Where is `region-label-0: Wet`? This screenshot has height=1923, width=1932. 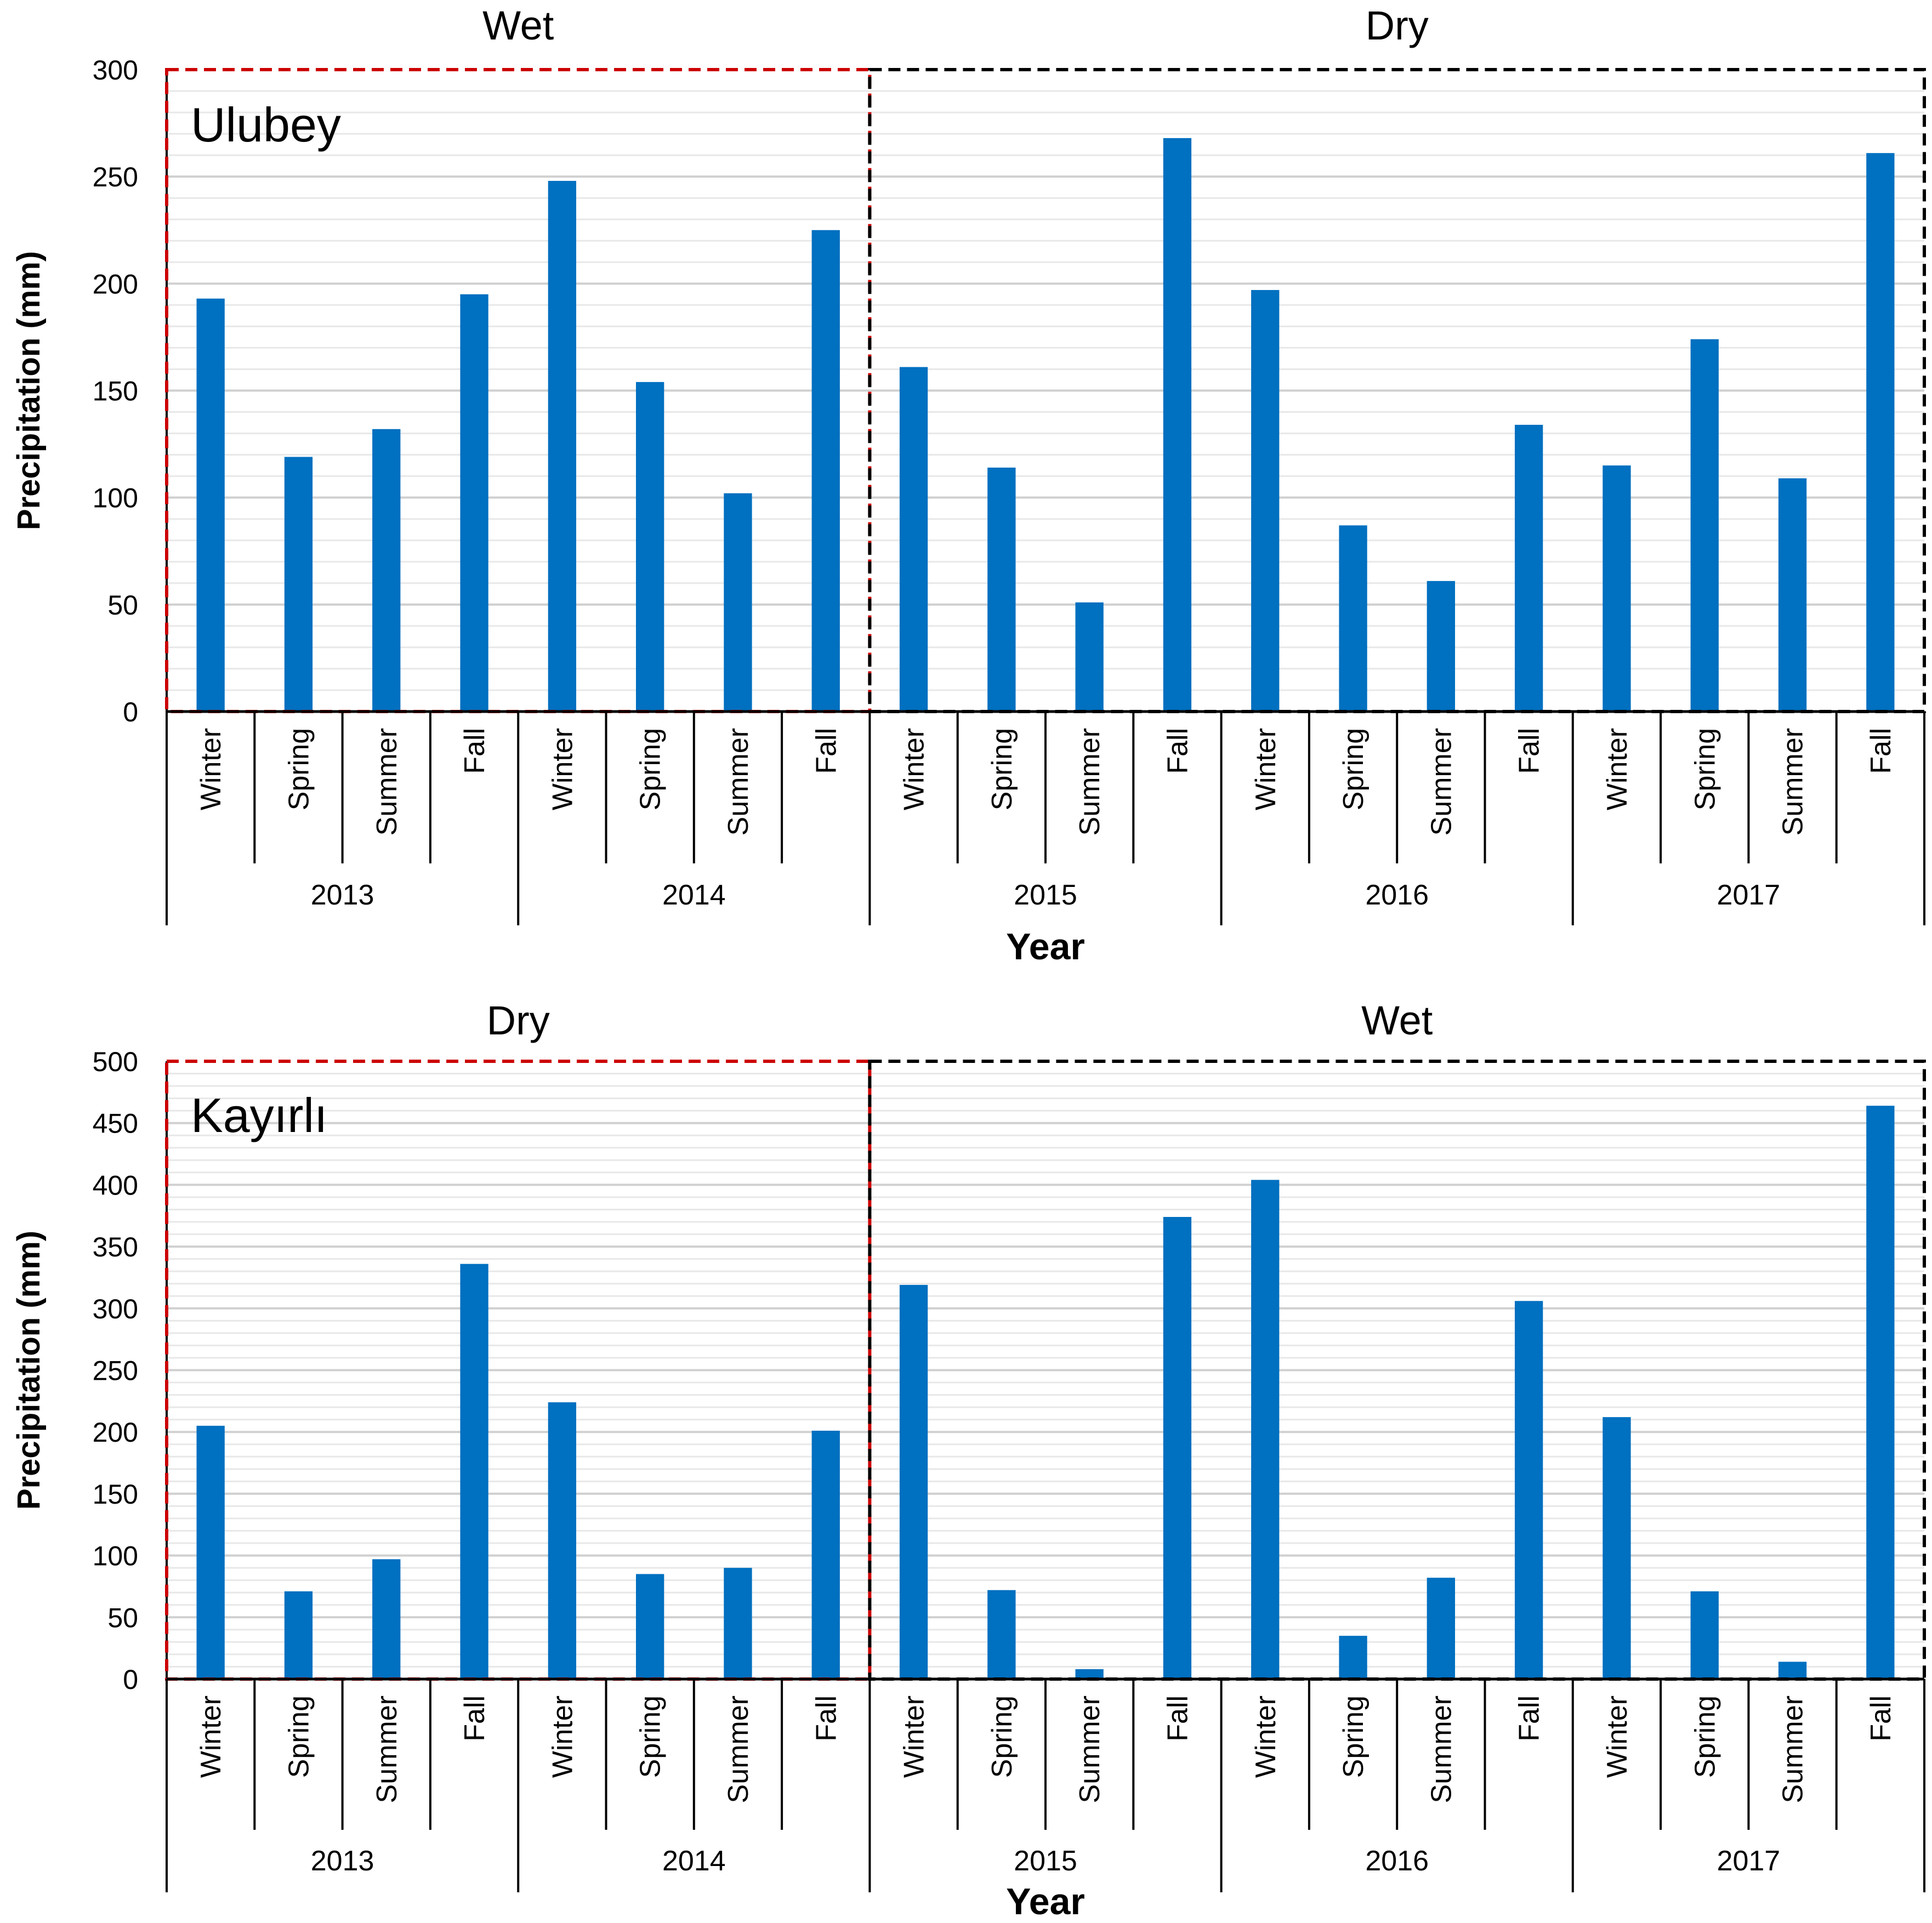 region-label-0: Wet is located at coordinates (518, 25).